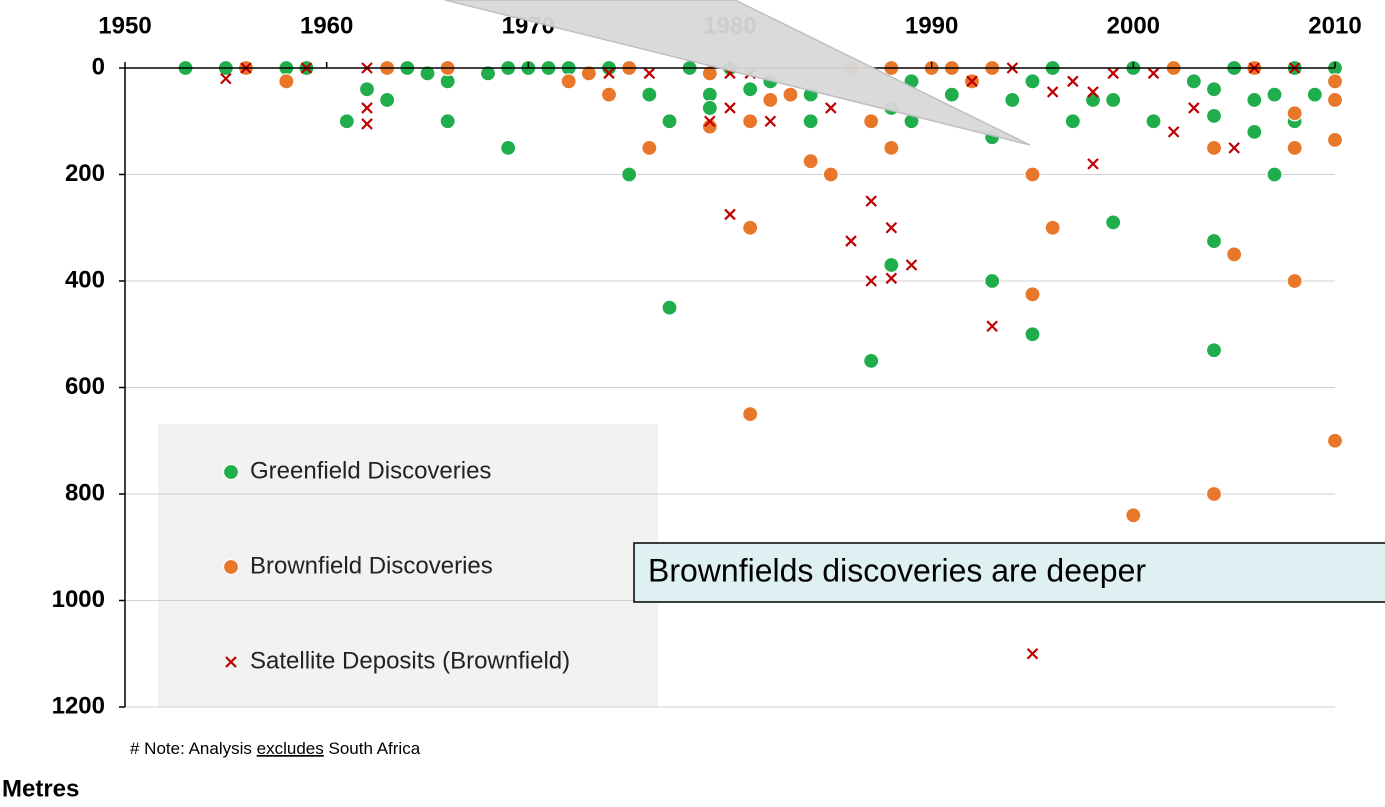  Describe the element at coordinates (85, 173) in the screenshot. I see `y-tick-label: 200` at that location.